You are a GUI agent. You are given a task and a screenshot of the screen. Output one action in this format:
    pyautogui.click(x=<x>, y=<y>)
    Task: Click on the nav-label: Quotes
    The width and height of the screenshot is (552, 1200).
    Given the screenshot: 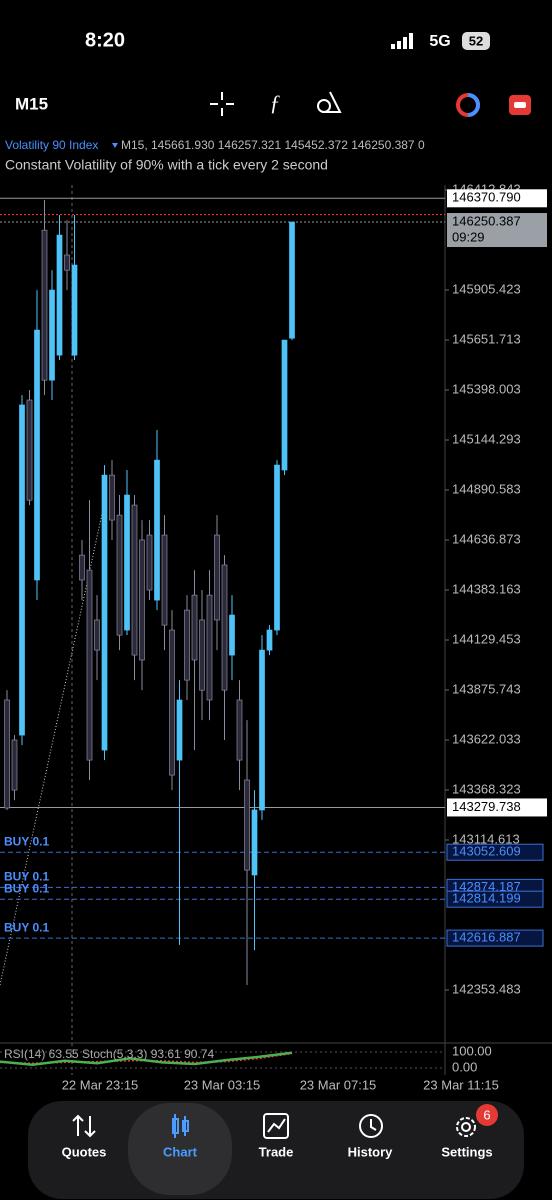 What is the action you would take?
    pyautogui.click(x=84, y=1151)
    